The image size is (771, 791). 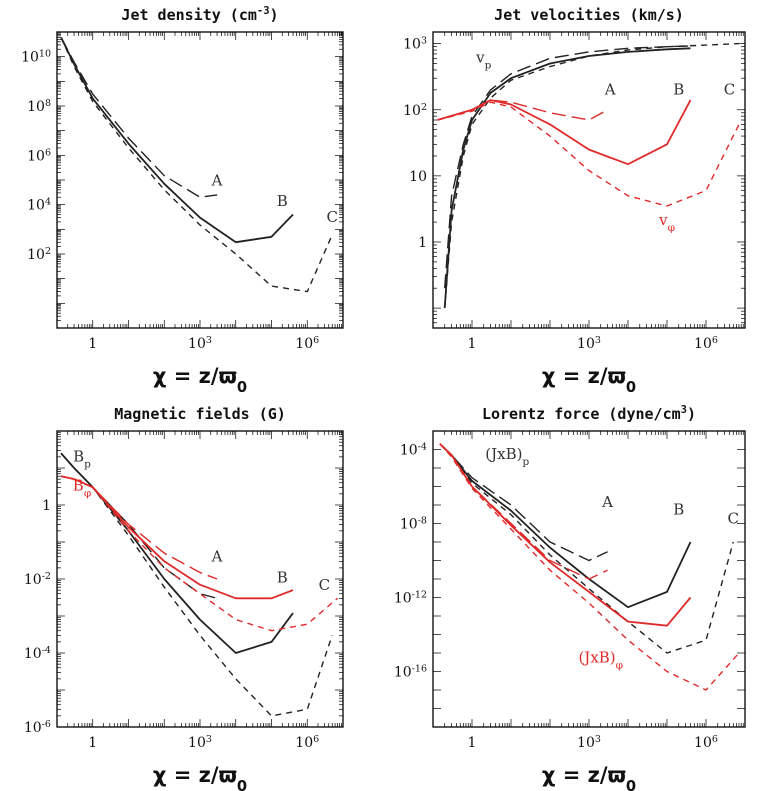 What do you see at coordinates (410, 598) in the screenshot?
I see `y-tick-label: 10⁻¹²` at bounding box center [410, 598].